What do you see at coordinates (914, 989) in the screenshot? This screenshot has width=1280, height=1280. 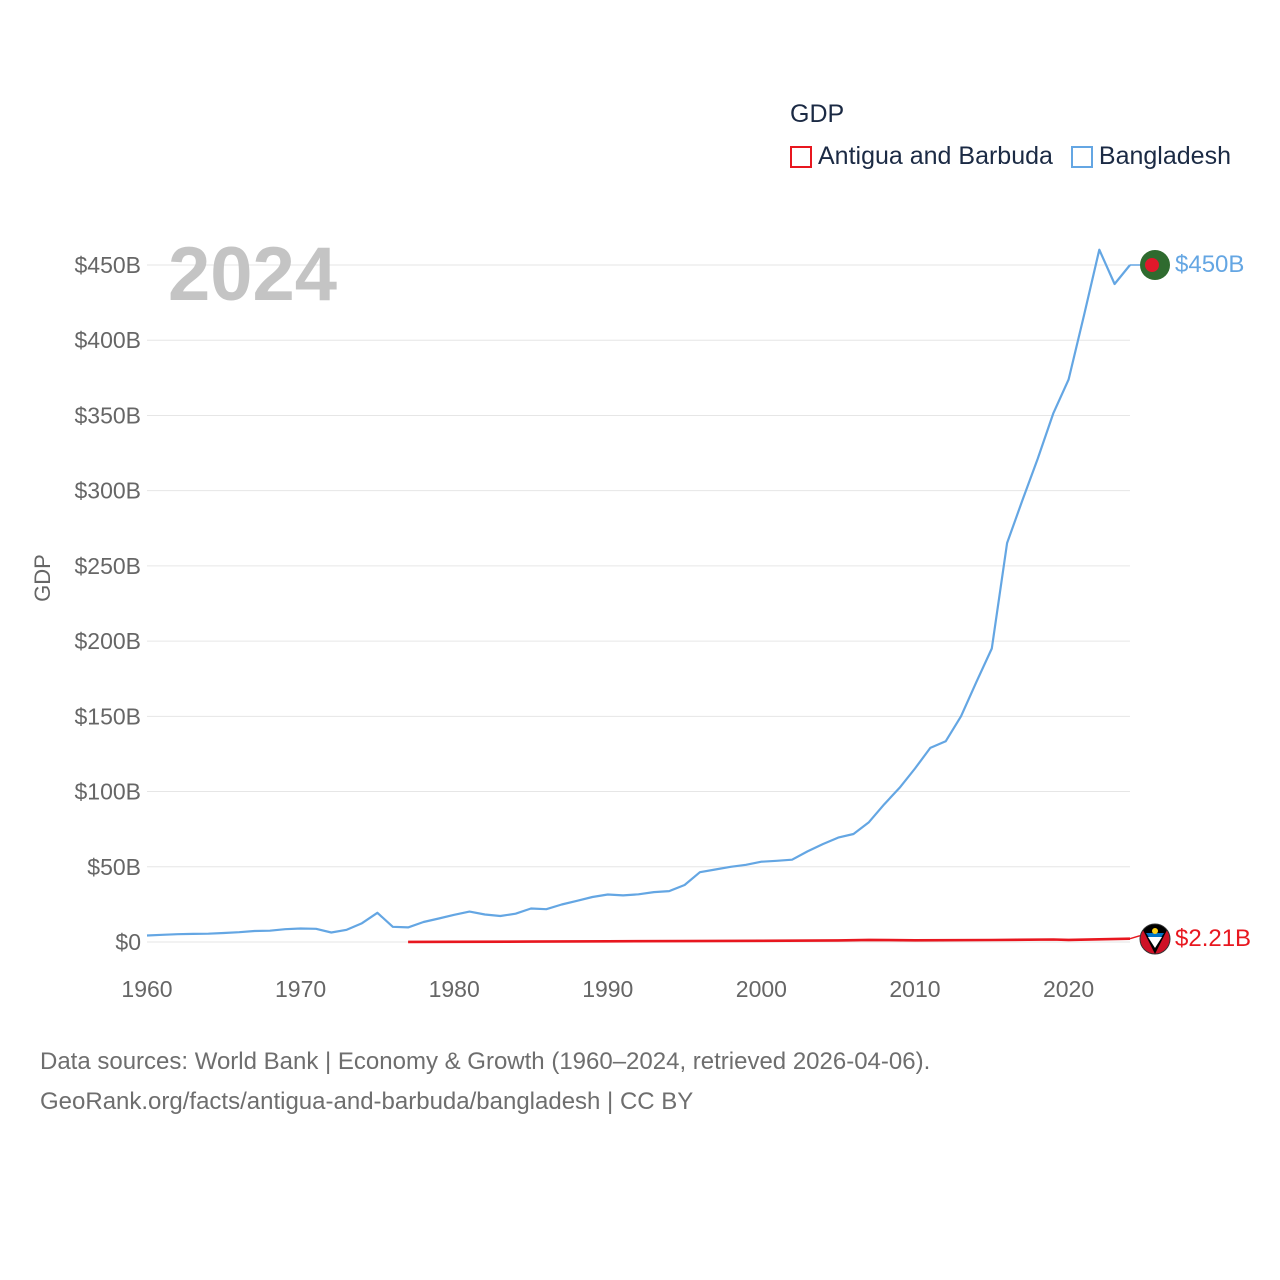 I see `x-tick-label: 2010` at bounding box center [914, 989].